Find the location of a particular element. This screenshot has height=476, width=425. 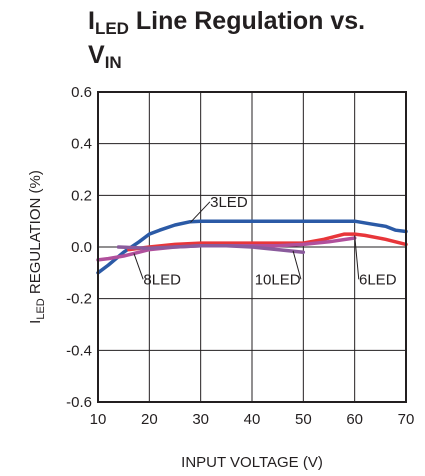

annotation-3led: 3LED is located at coordinates (229, 202).